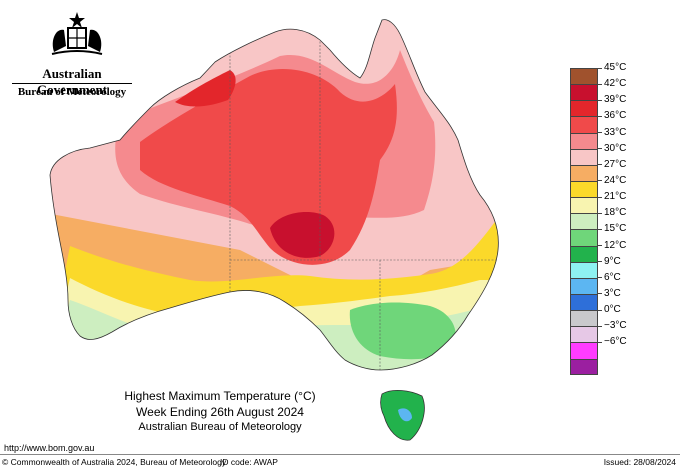 The image size is (680, 467). I want to click on legend-label: −3°C, so click(615, 326).